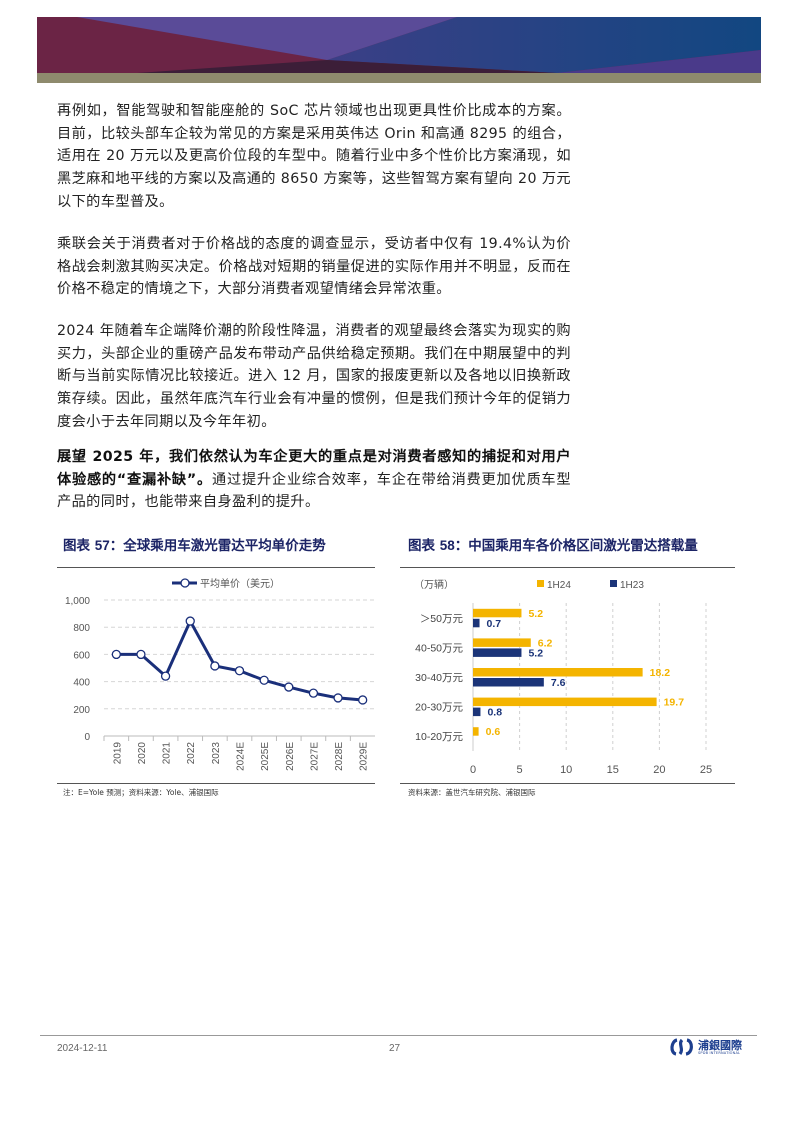  I want to click on y-category-label: 40-50万元, so click(439, 648).